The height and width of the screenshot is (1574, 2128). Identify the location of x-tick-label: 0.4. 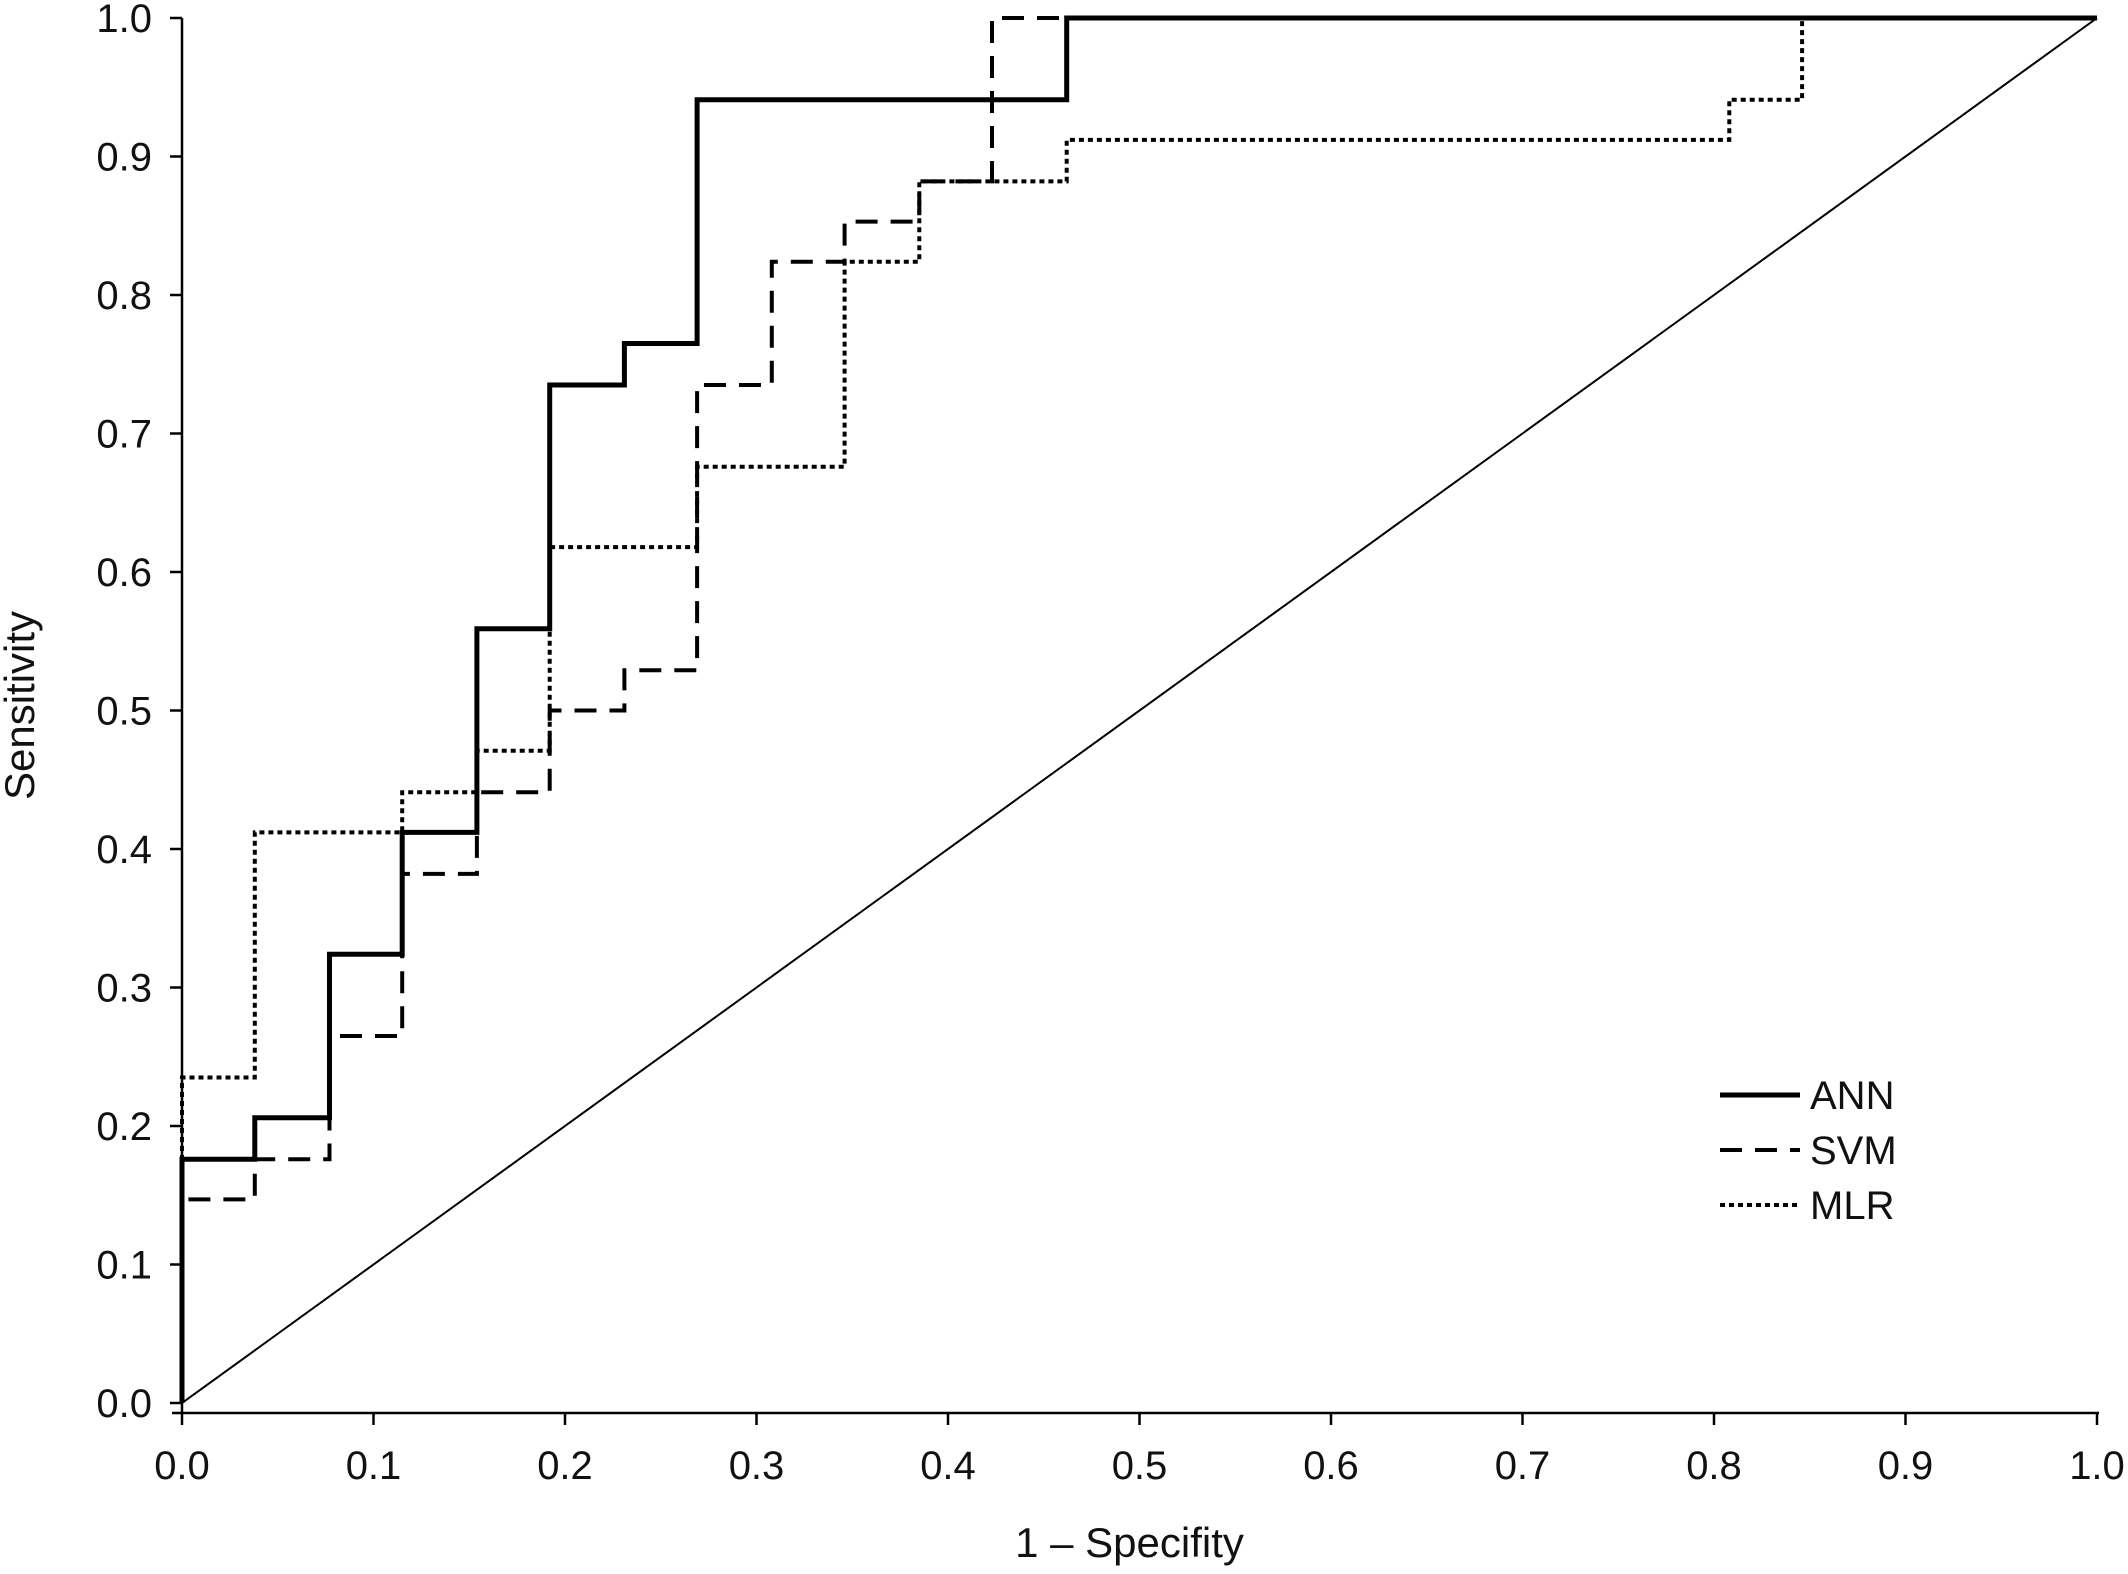
(948, 1466).